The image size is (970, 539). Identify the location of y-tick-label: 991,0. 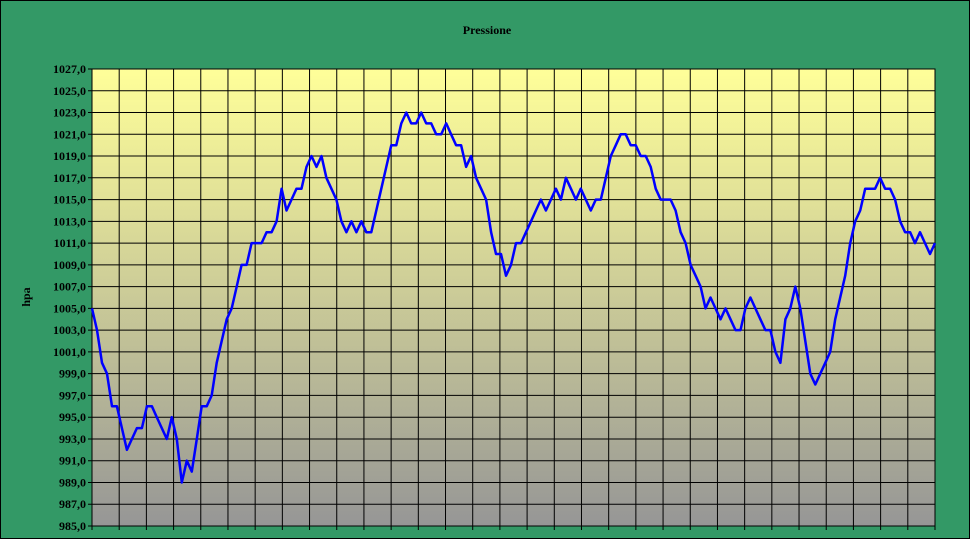
(72, 461).